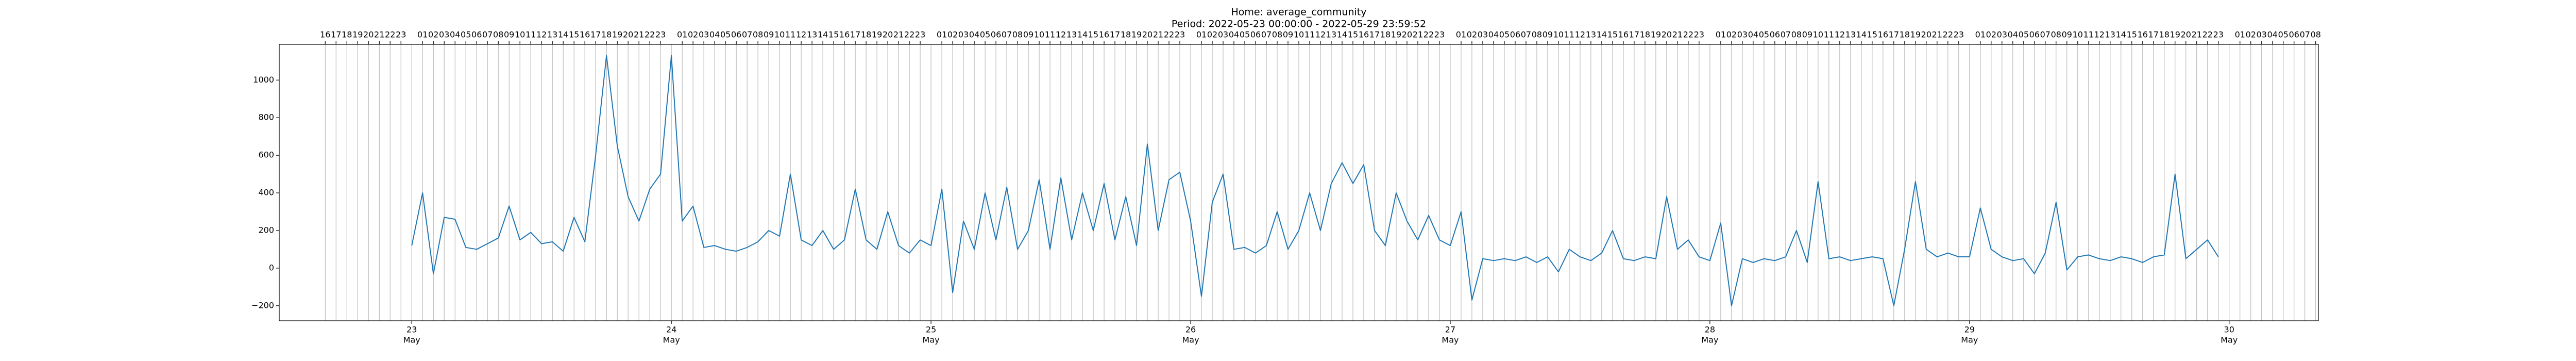 The image size is (2576, 361). What do you see at coordinates (262, 305) in the screenshot?
I see `y-tick-label: −200` at bounding box center [262, 305].